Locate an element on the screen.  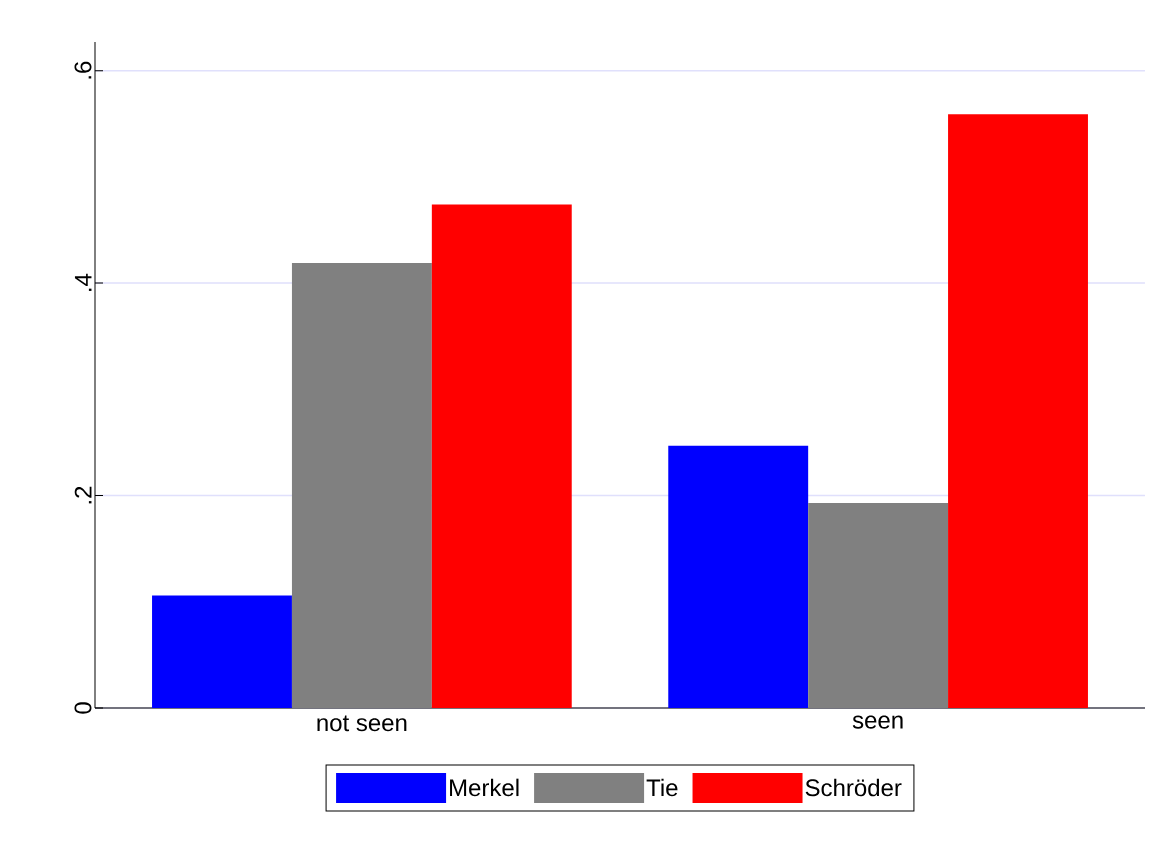
legend-label: Tie is located at coordinates (662, 787).